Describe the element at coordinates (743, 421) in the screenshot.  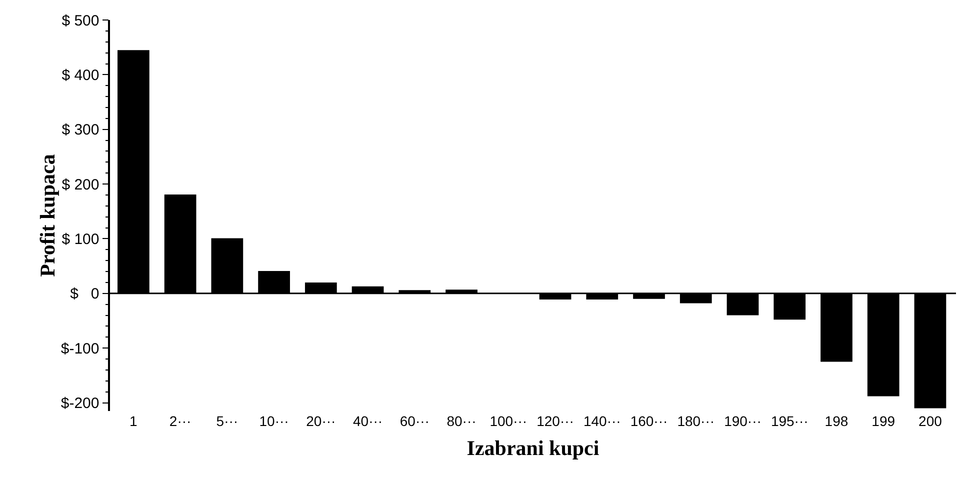
I see `x-tick-label: 190···` at that location.